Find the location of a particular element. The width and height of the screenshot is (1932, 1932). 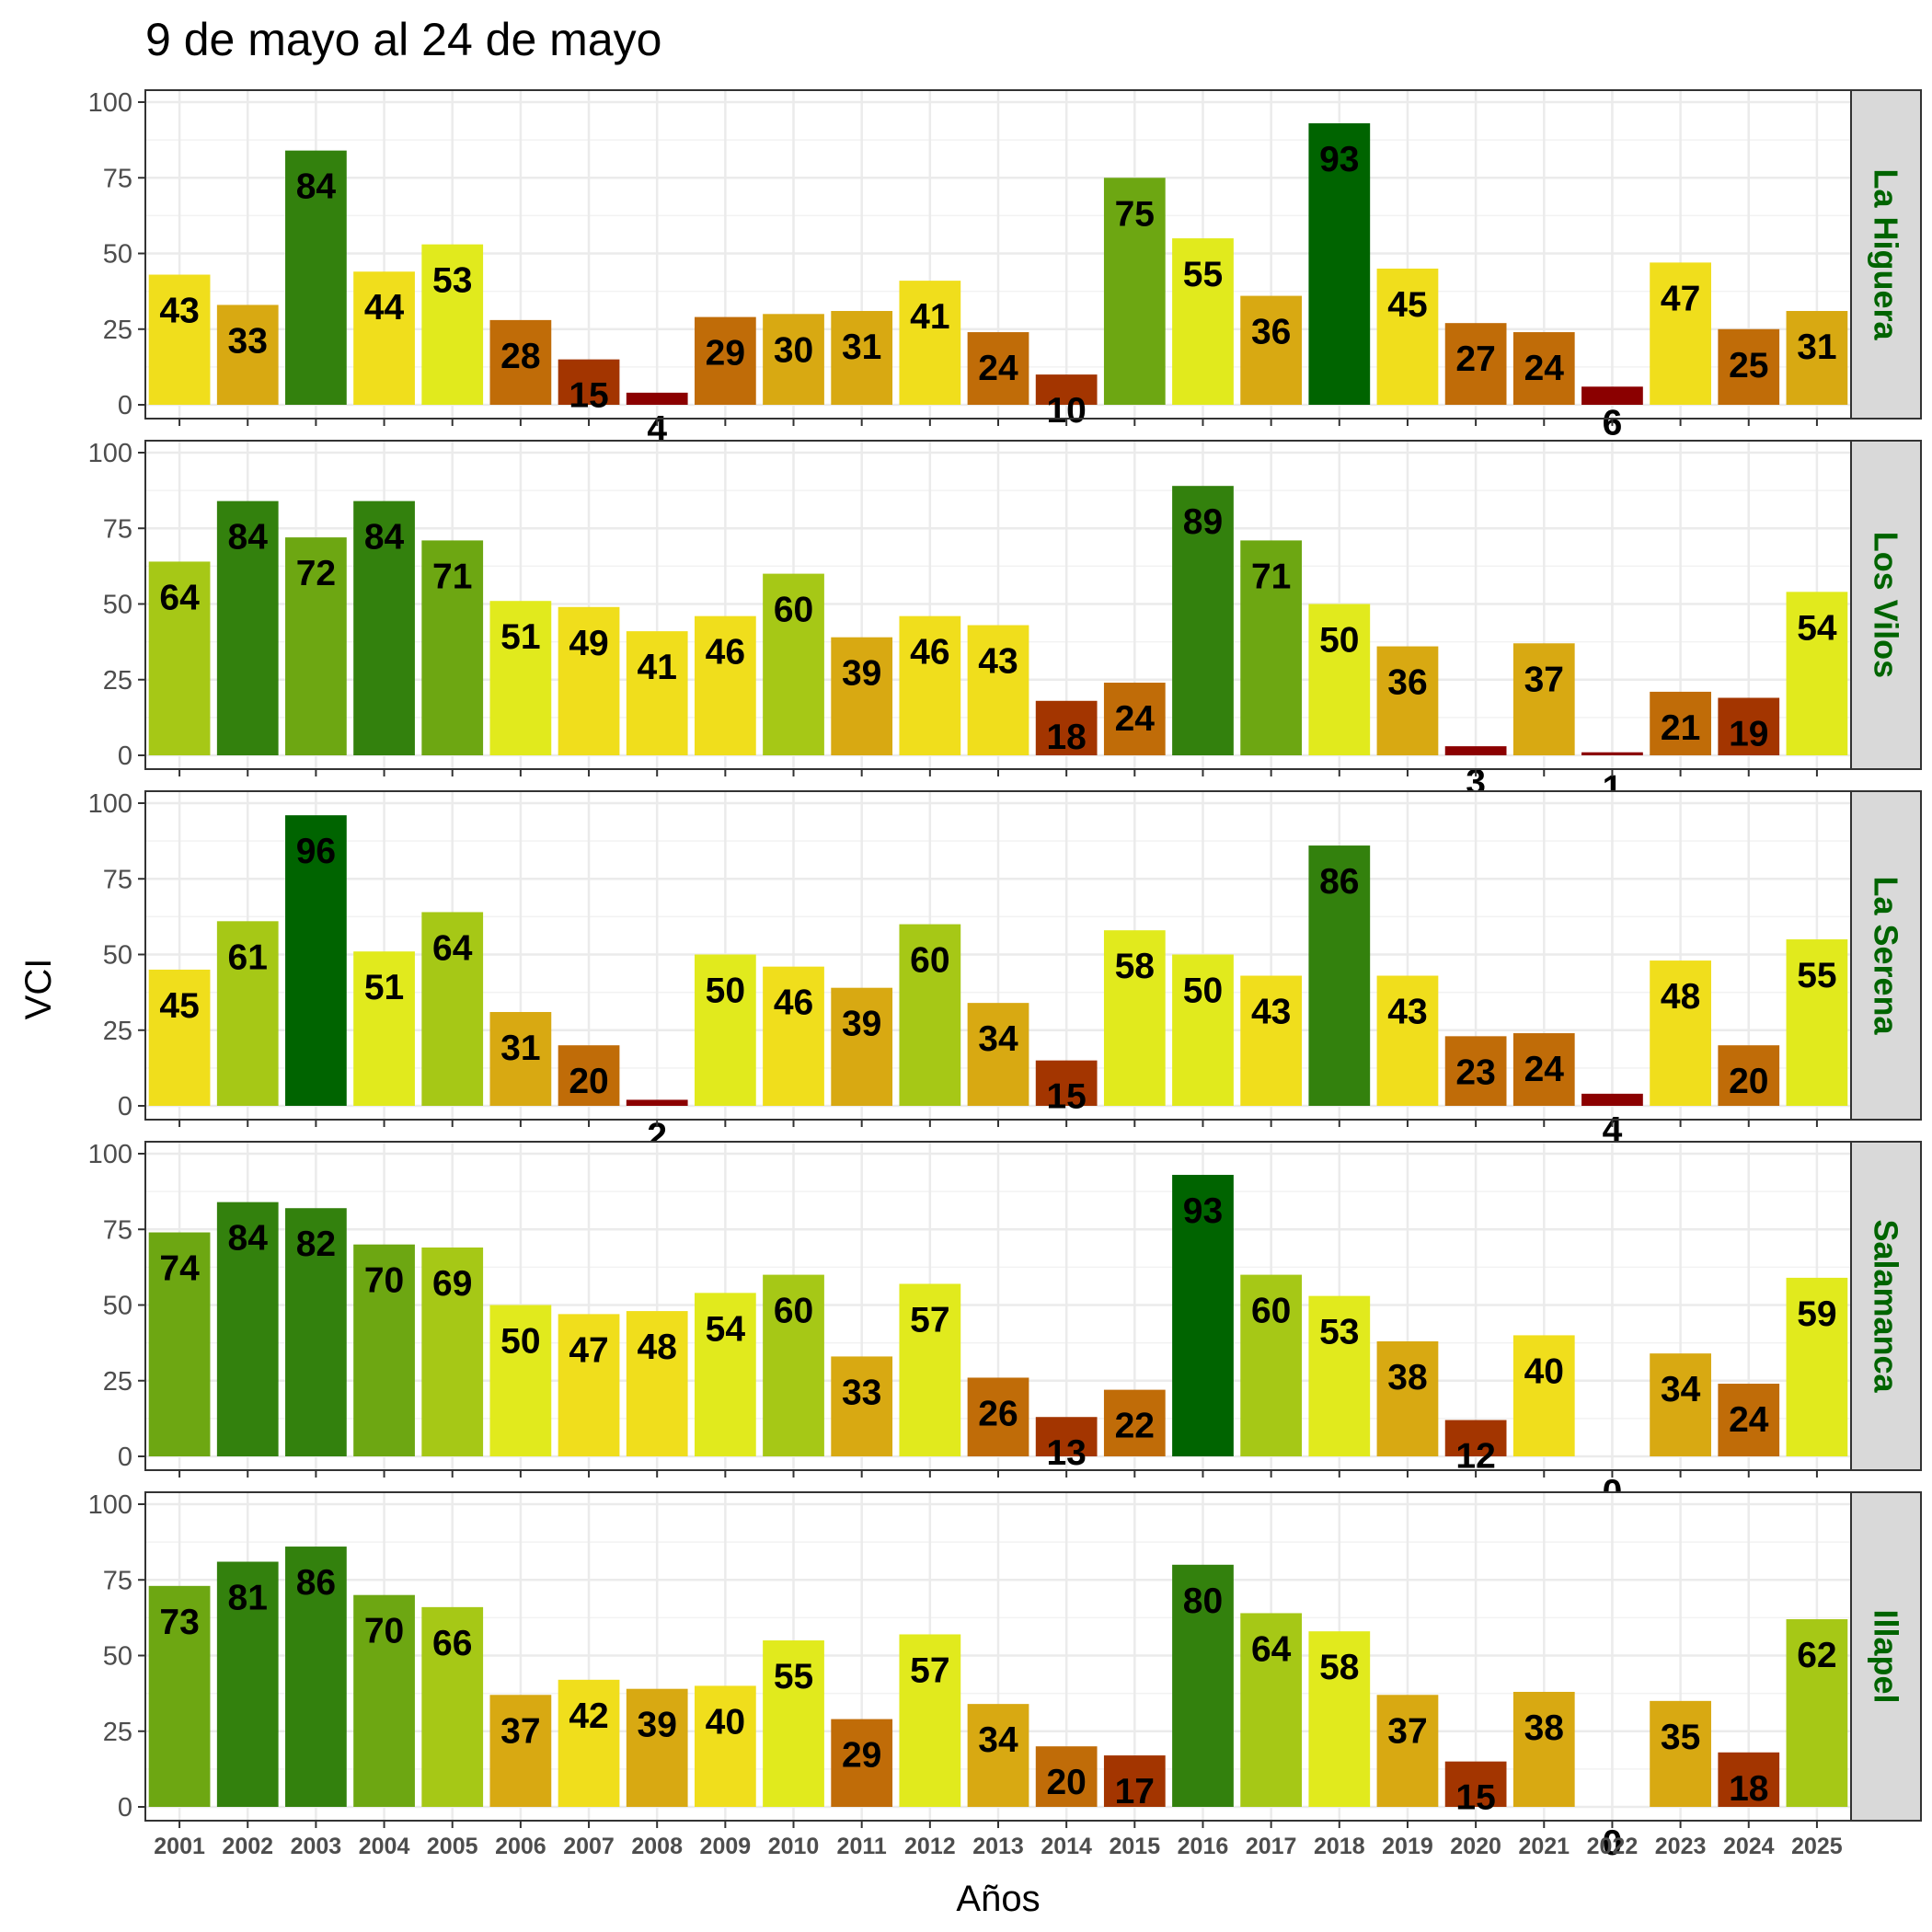

bar-value-label: 0 is located at coordinates (1613, 1843).